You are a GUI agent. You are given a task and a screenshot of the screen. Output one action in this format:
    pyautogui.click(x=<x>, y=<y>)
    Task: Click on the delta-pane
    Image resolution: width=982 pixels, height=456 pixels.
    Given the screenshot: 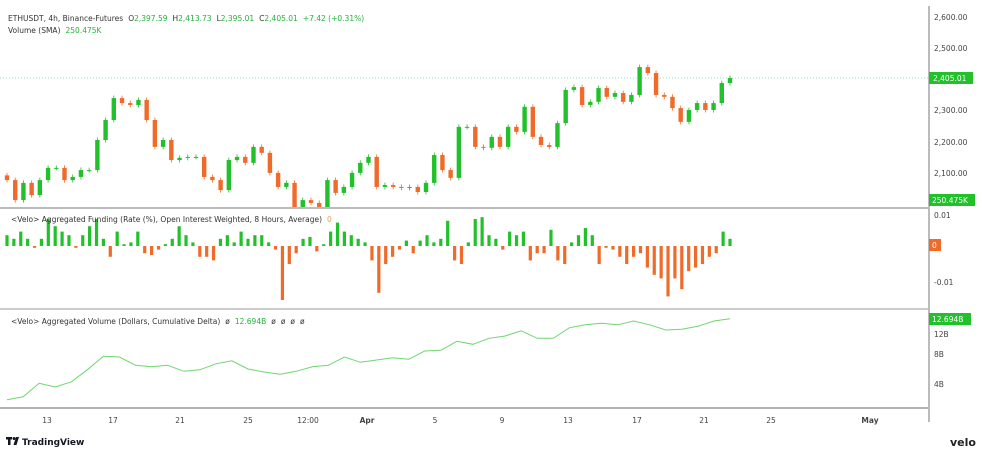 What is the action you would take?
    pyautogui.click(x=368, y=359)
    